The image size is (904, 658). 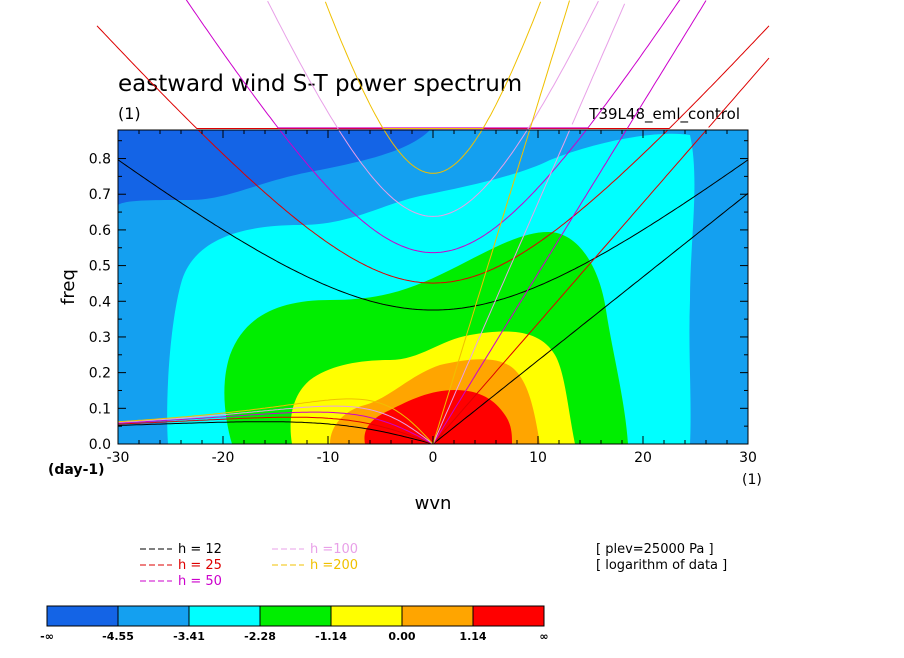 I want to click on colorbar-label: -3.41, so click(x=189, y=636).